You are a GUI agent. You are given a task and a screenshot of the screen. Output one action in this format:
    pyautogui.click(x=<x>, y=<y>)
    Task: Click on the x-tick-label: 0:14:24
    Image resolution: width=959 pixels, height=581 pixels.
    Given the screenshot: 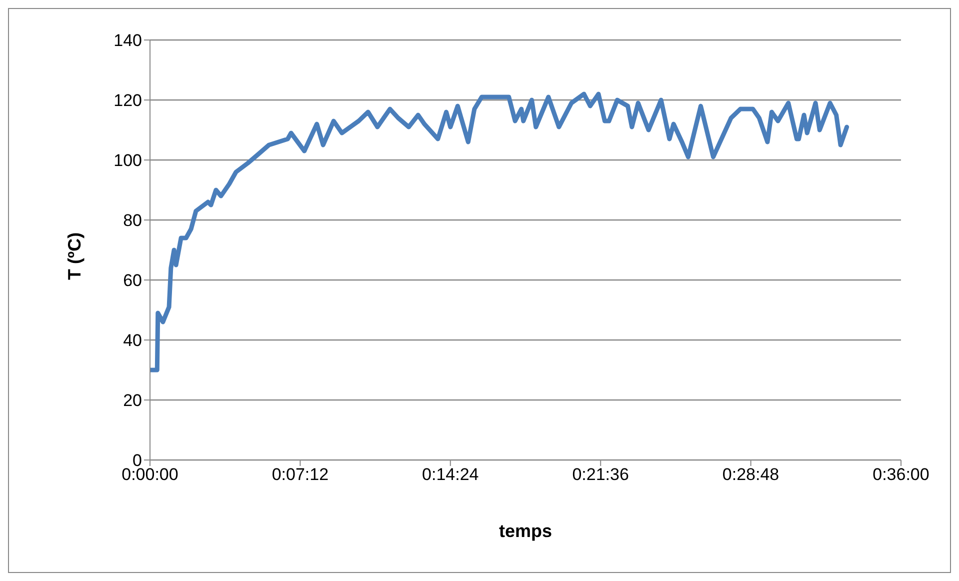 What is the action you would take?
    pyautogui.click(x=450, y=474)
    